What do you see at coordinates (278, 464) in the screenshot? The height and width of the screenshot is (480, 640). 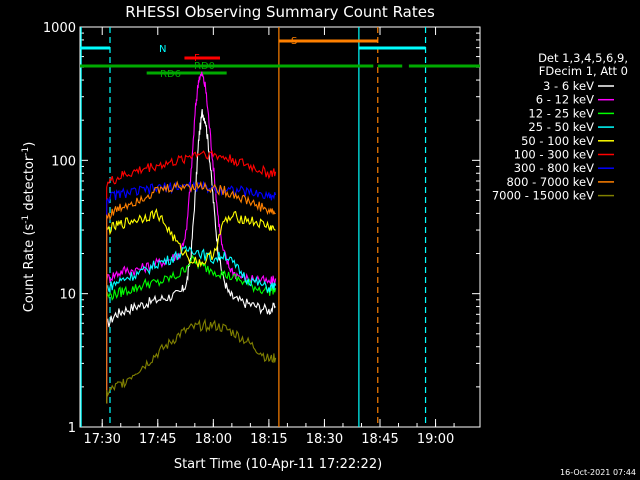 I see `x-axis-label: Start Time (10-Apr-11 17:22:22)` at bounding box center [278, 464].